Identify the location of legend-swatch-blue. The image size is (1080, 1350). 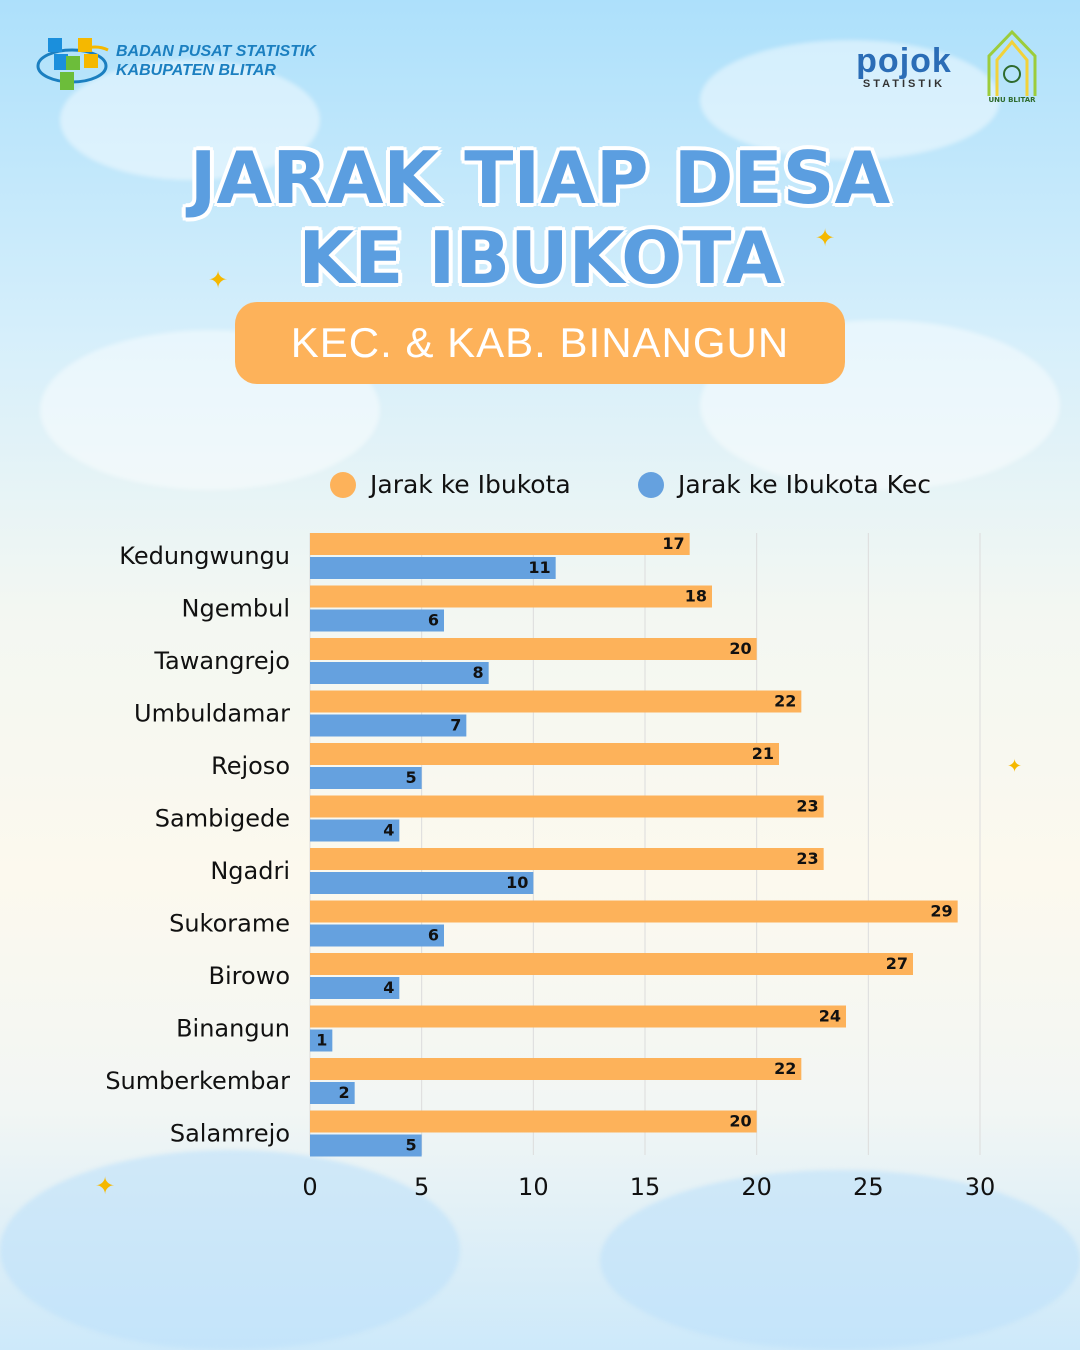
(651, 484).